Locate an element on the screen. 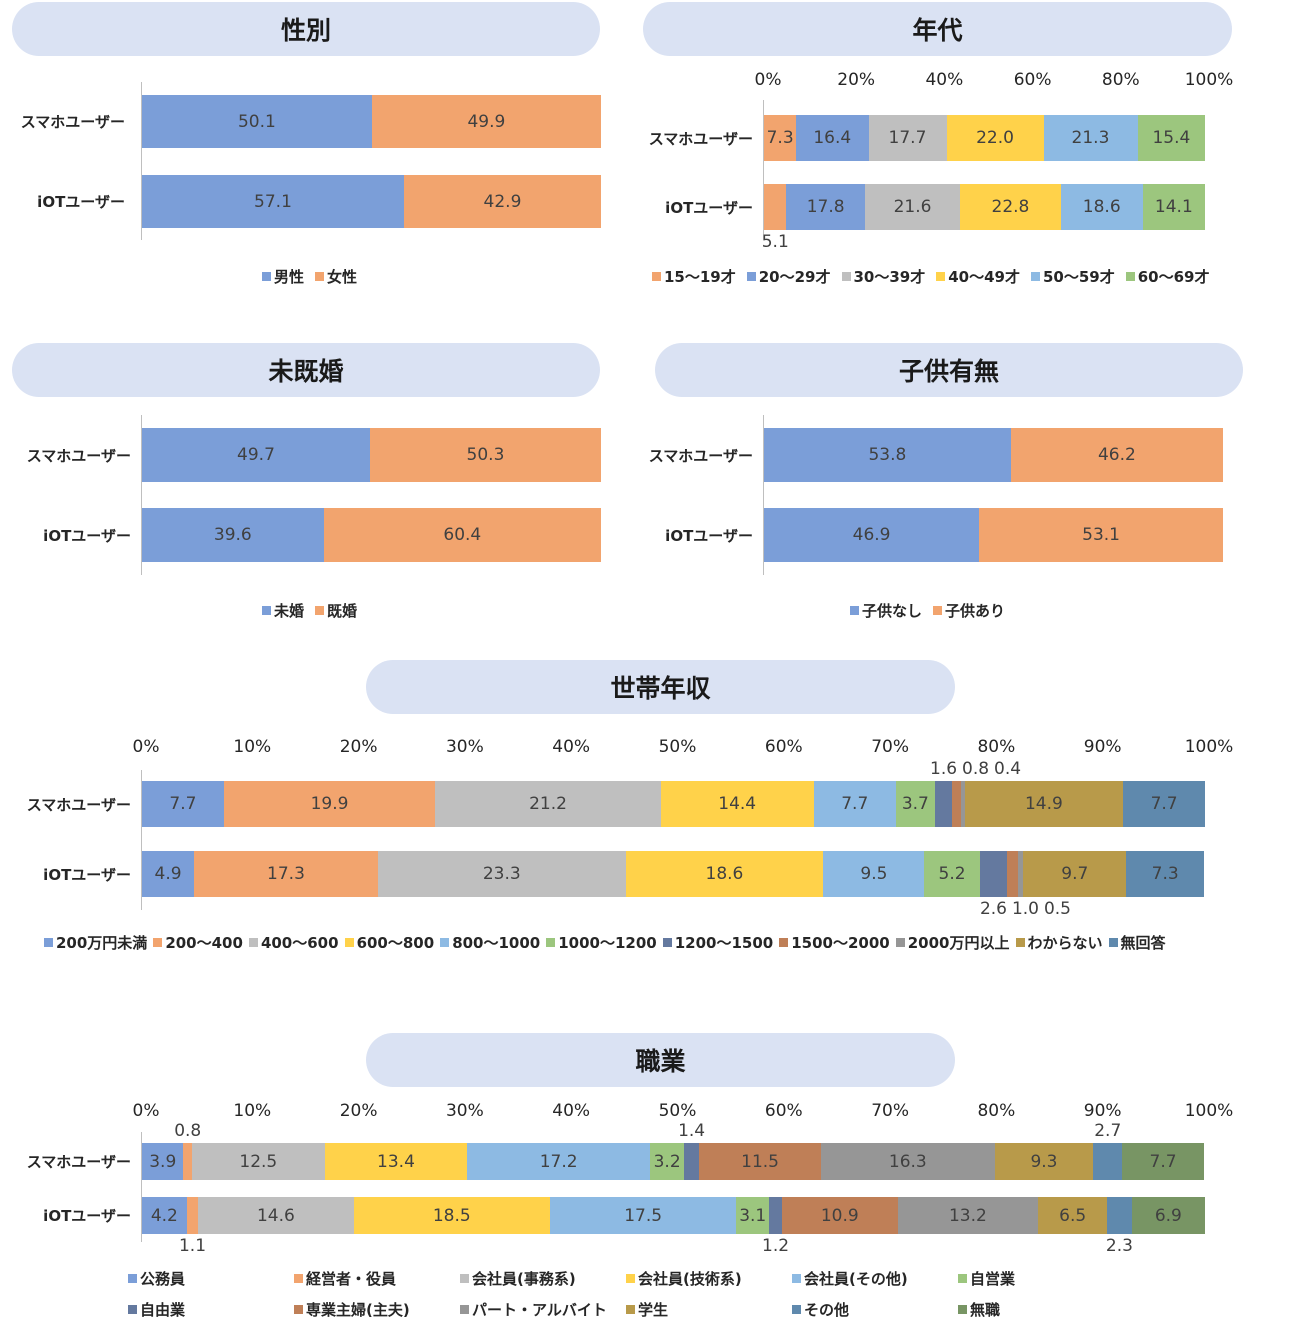 The image size is (1300, 1322). income-legend-item: 800〜1000 is located at coordinates (490, 942).